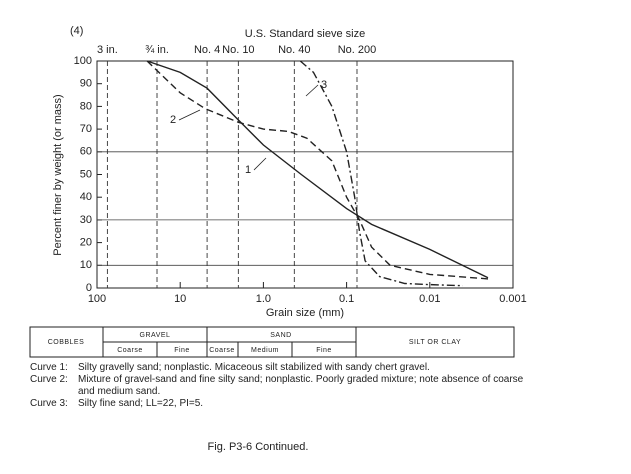  Describe the element at coordinates (86, 174) in the screenshot. I see `y-tick-label: 50` at that location.